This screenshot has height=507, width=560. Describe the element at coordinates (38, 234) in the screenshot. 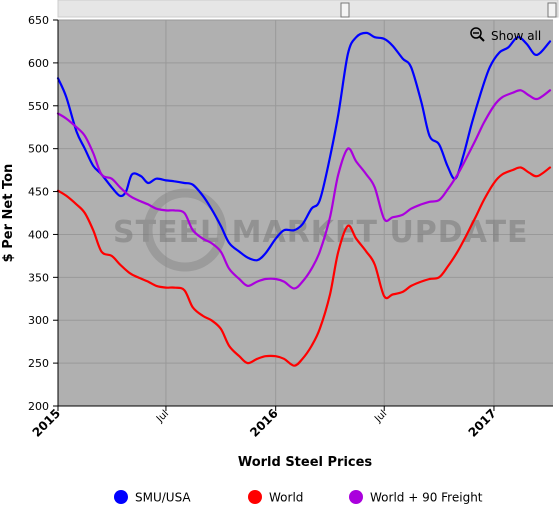

I see `y-tick-label: 400` at that location.